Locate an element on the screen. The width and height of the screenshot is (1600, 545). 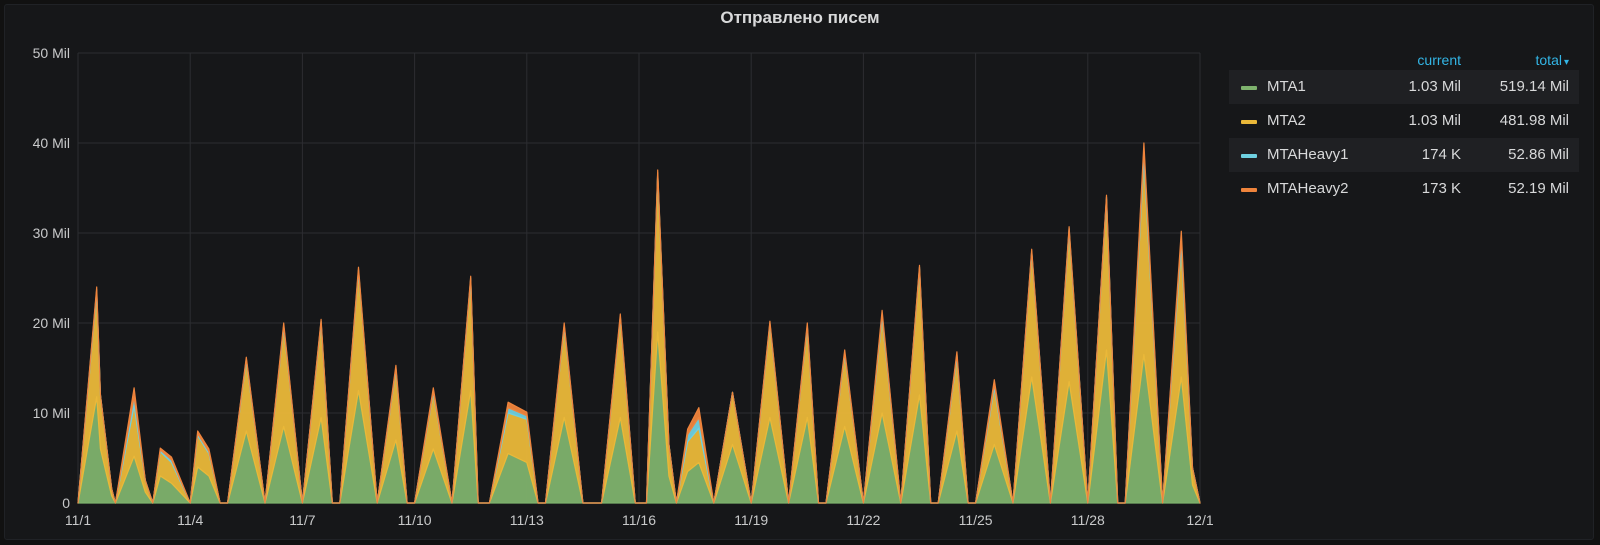
y-axis: 0 10 Mil 20 Mil 30 Mil 40 Mil 50 Mil is located at coordinates (52, 278).